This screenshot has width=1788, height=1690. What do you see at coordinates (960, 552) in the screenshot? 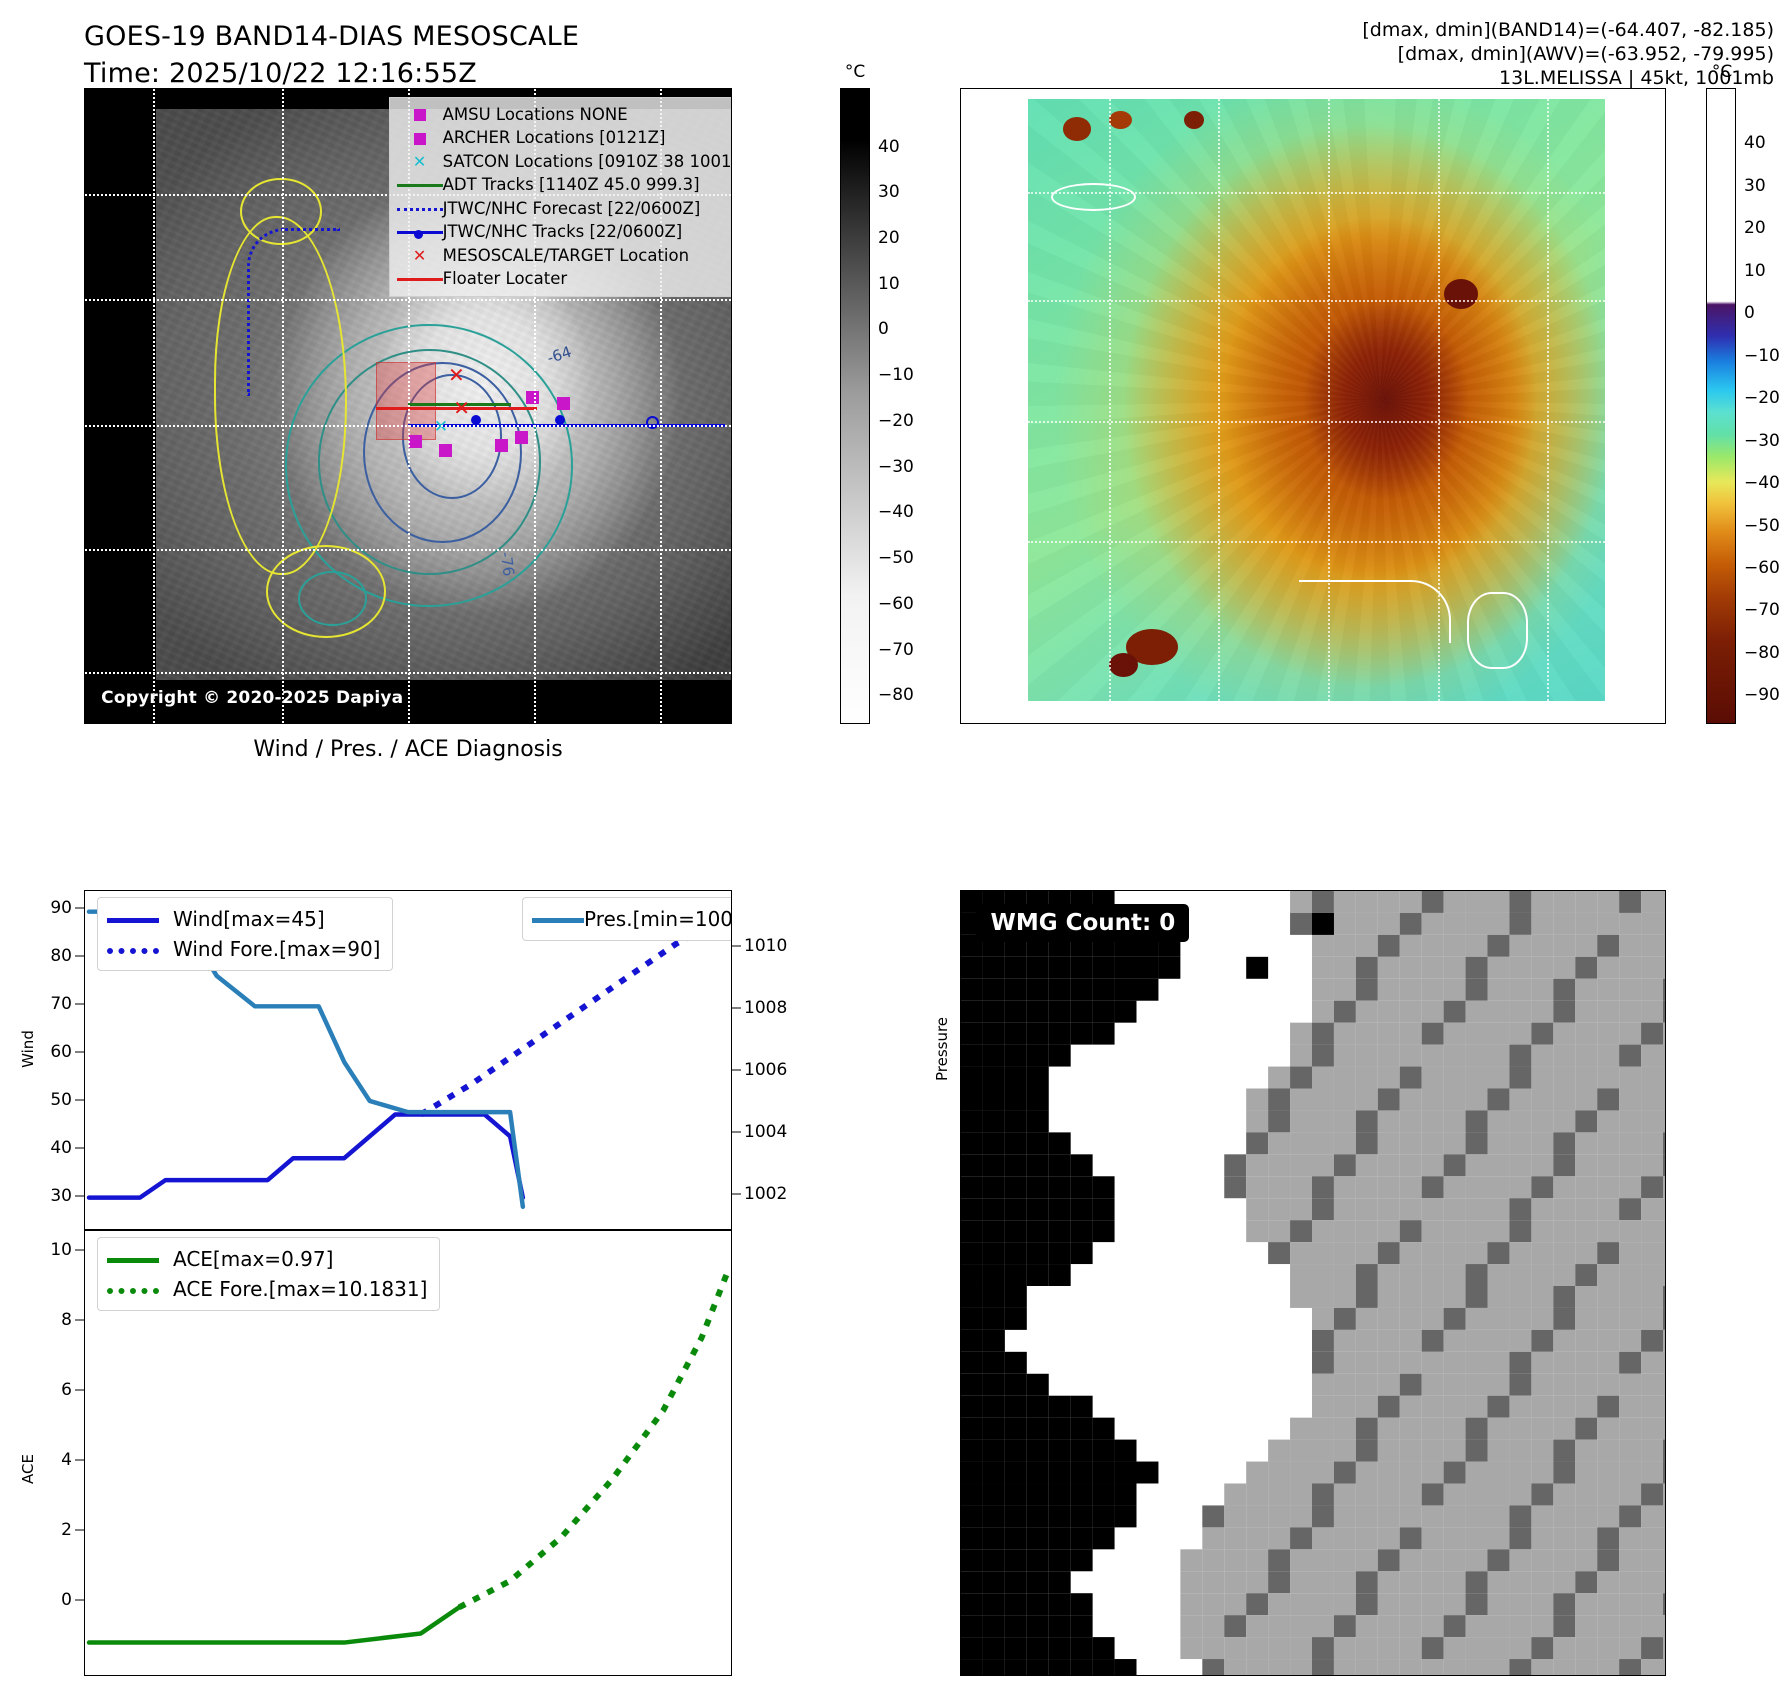
I see `lat-tick-label: 12°N` at bounding box center [960, 552].